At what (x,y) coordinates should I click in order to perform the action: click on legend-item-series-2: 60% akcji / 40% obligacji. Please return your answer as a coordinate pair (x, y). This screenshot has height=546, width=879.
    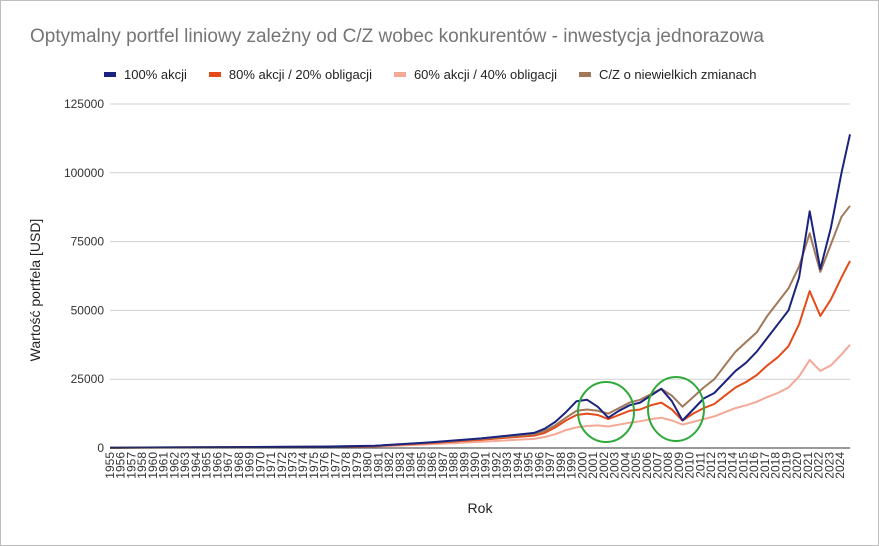
    Looking at the image, I should click on (475, 74).